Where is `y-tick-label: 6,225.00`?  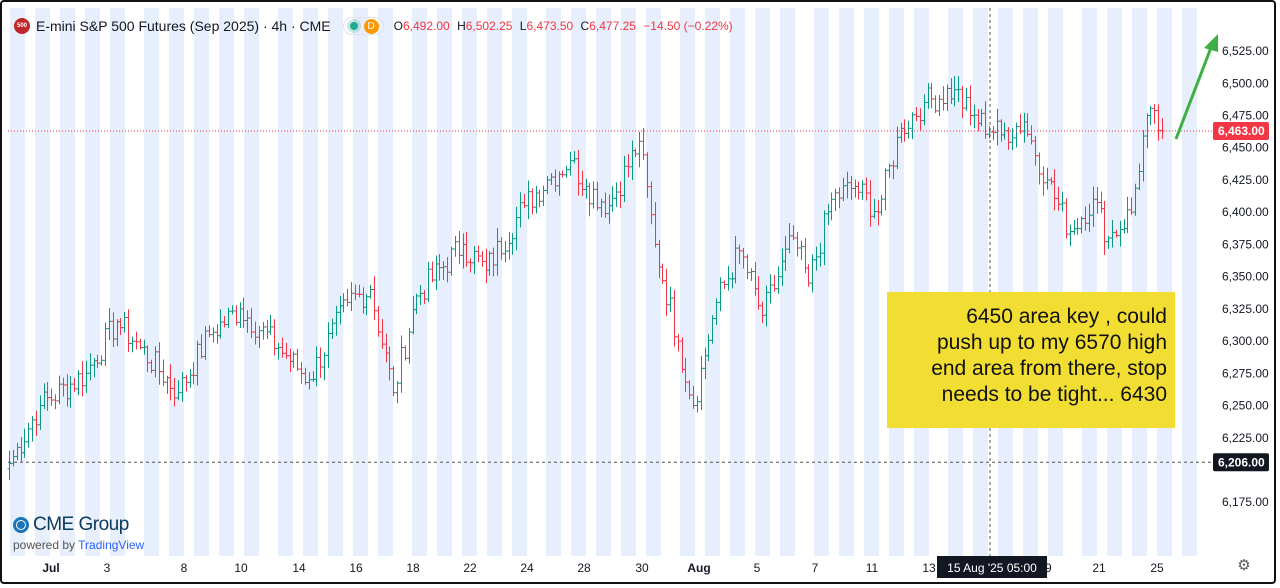 y-tick-label: 6,225.00 is located at coordinates (1245, 438).